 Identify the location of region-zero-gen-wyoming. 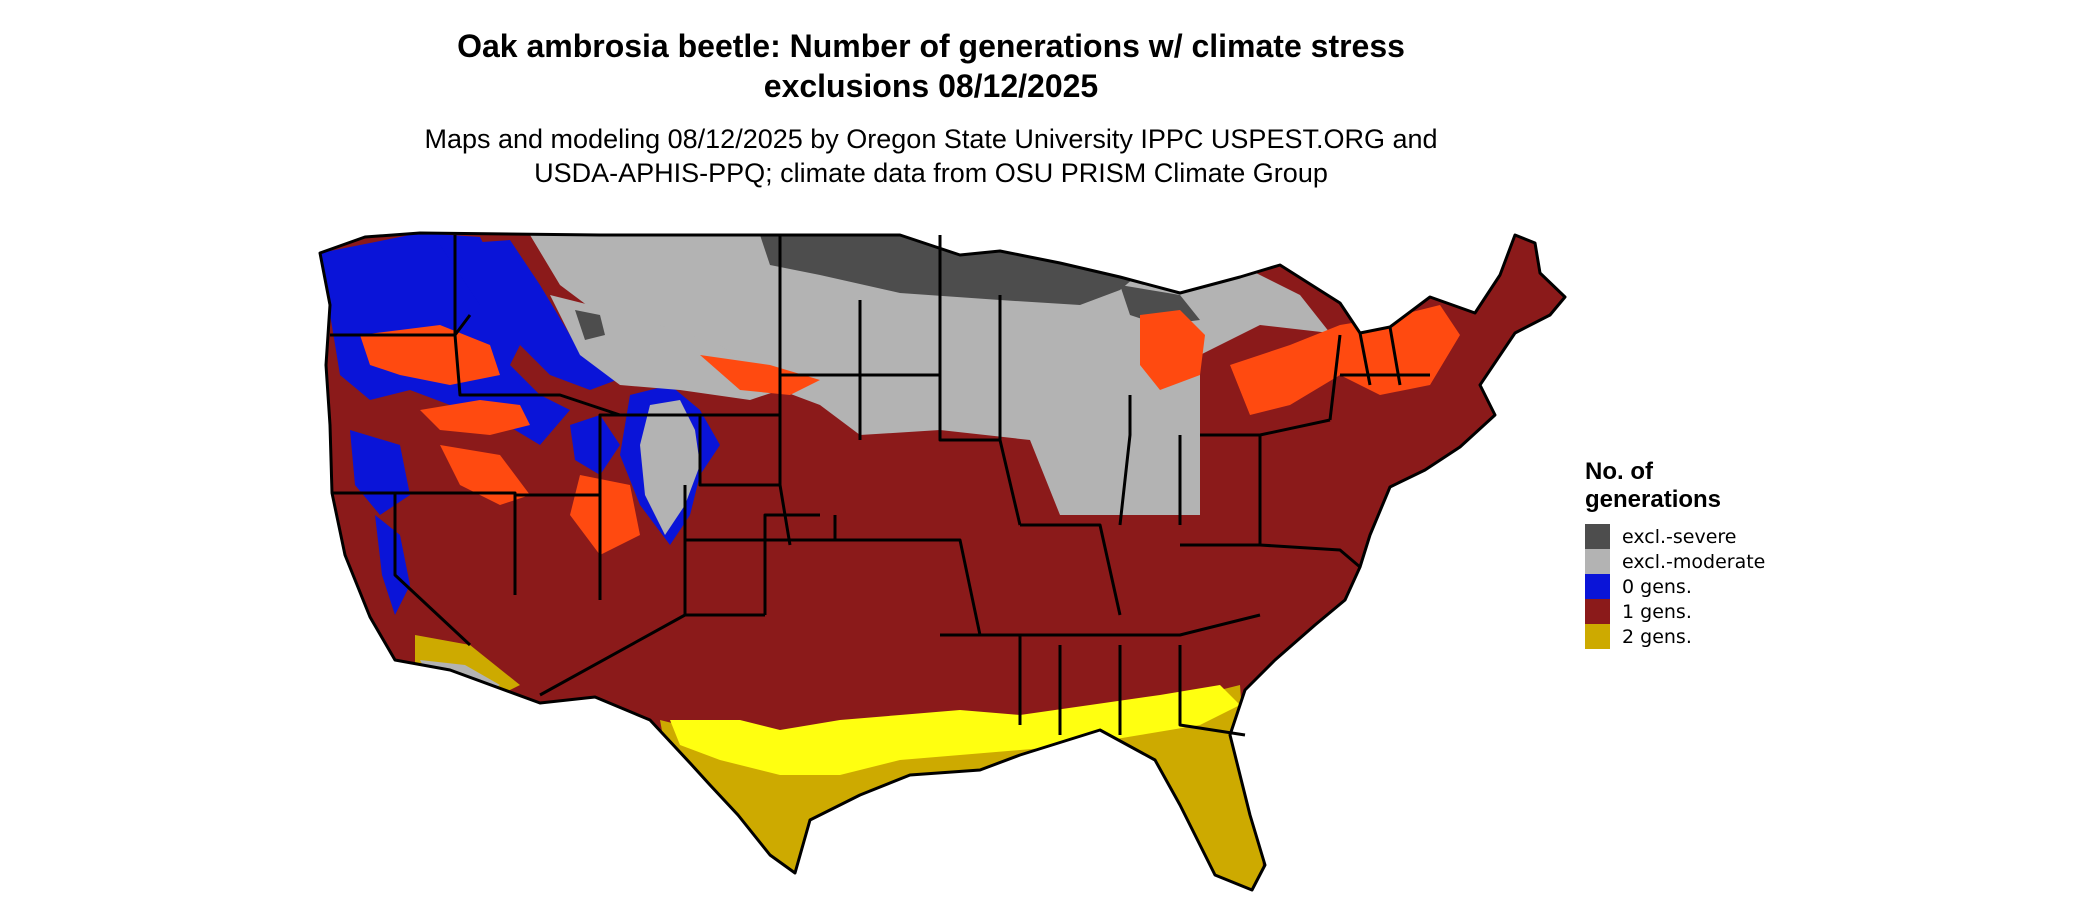
(595, 445).